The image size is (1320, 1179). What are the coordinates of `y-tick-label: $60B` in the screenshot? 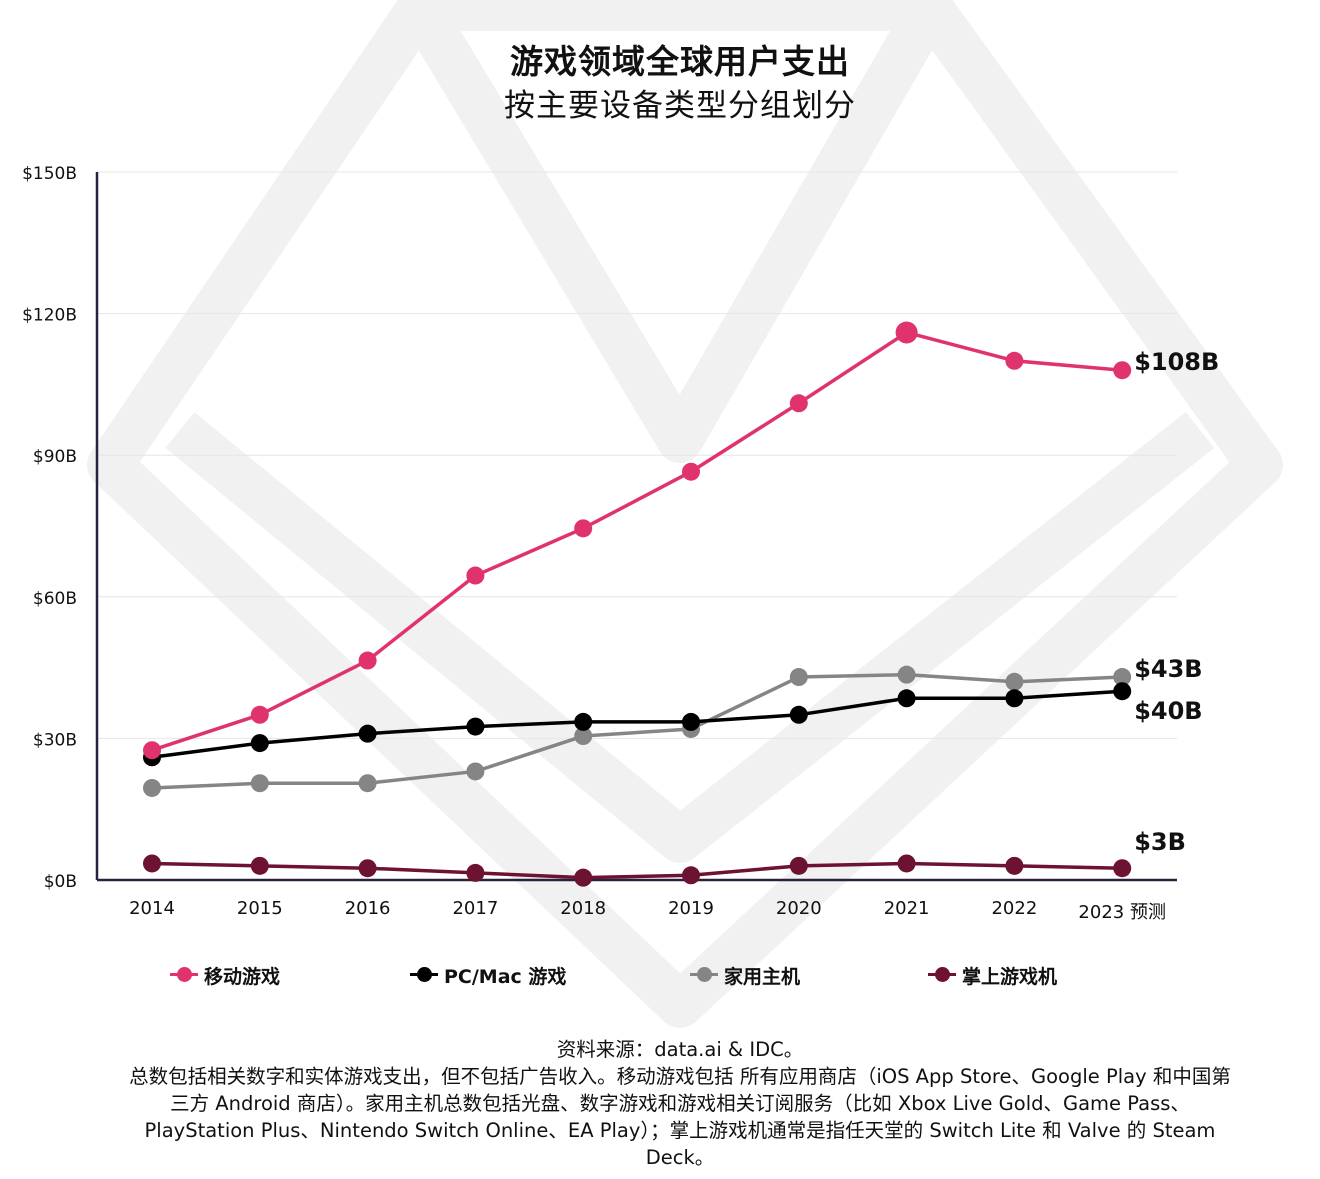 It's located at (55, 599).